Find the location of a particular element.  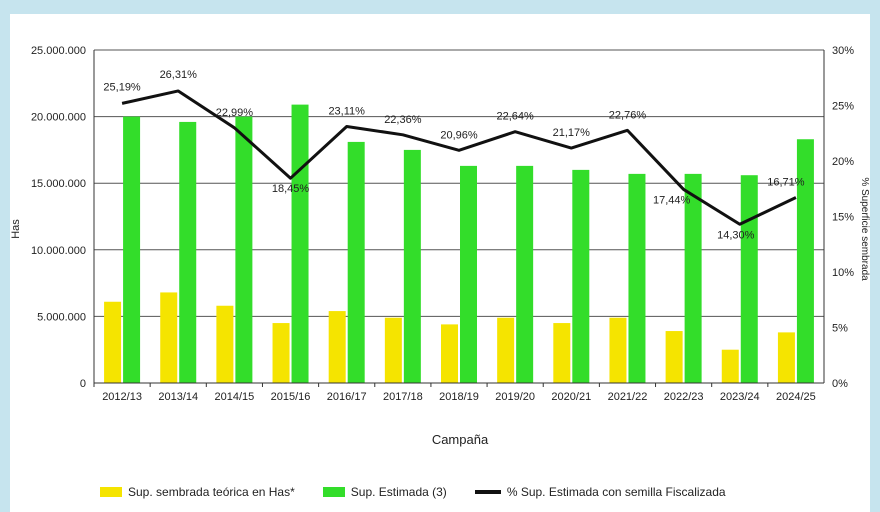

legend-label-estimated: Sup. Estimada (3) is located at coordinates (398, 492).